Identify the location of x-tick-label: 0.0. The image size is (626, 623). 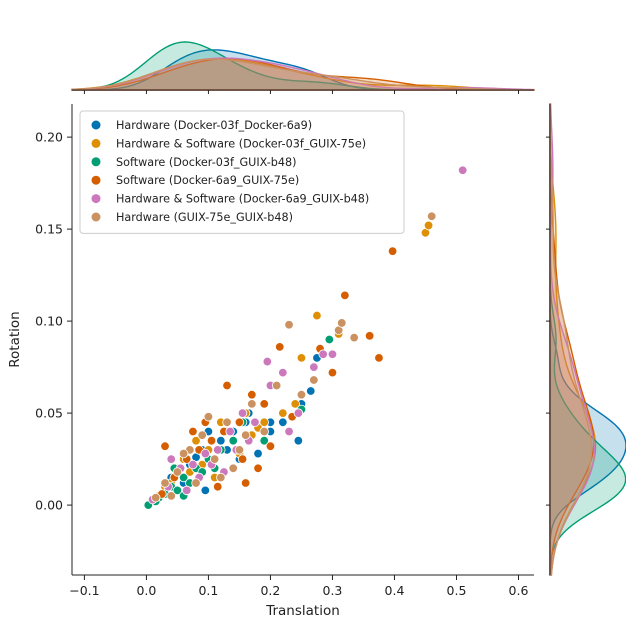
(146, 590).